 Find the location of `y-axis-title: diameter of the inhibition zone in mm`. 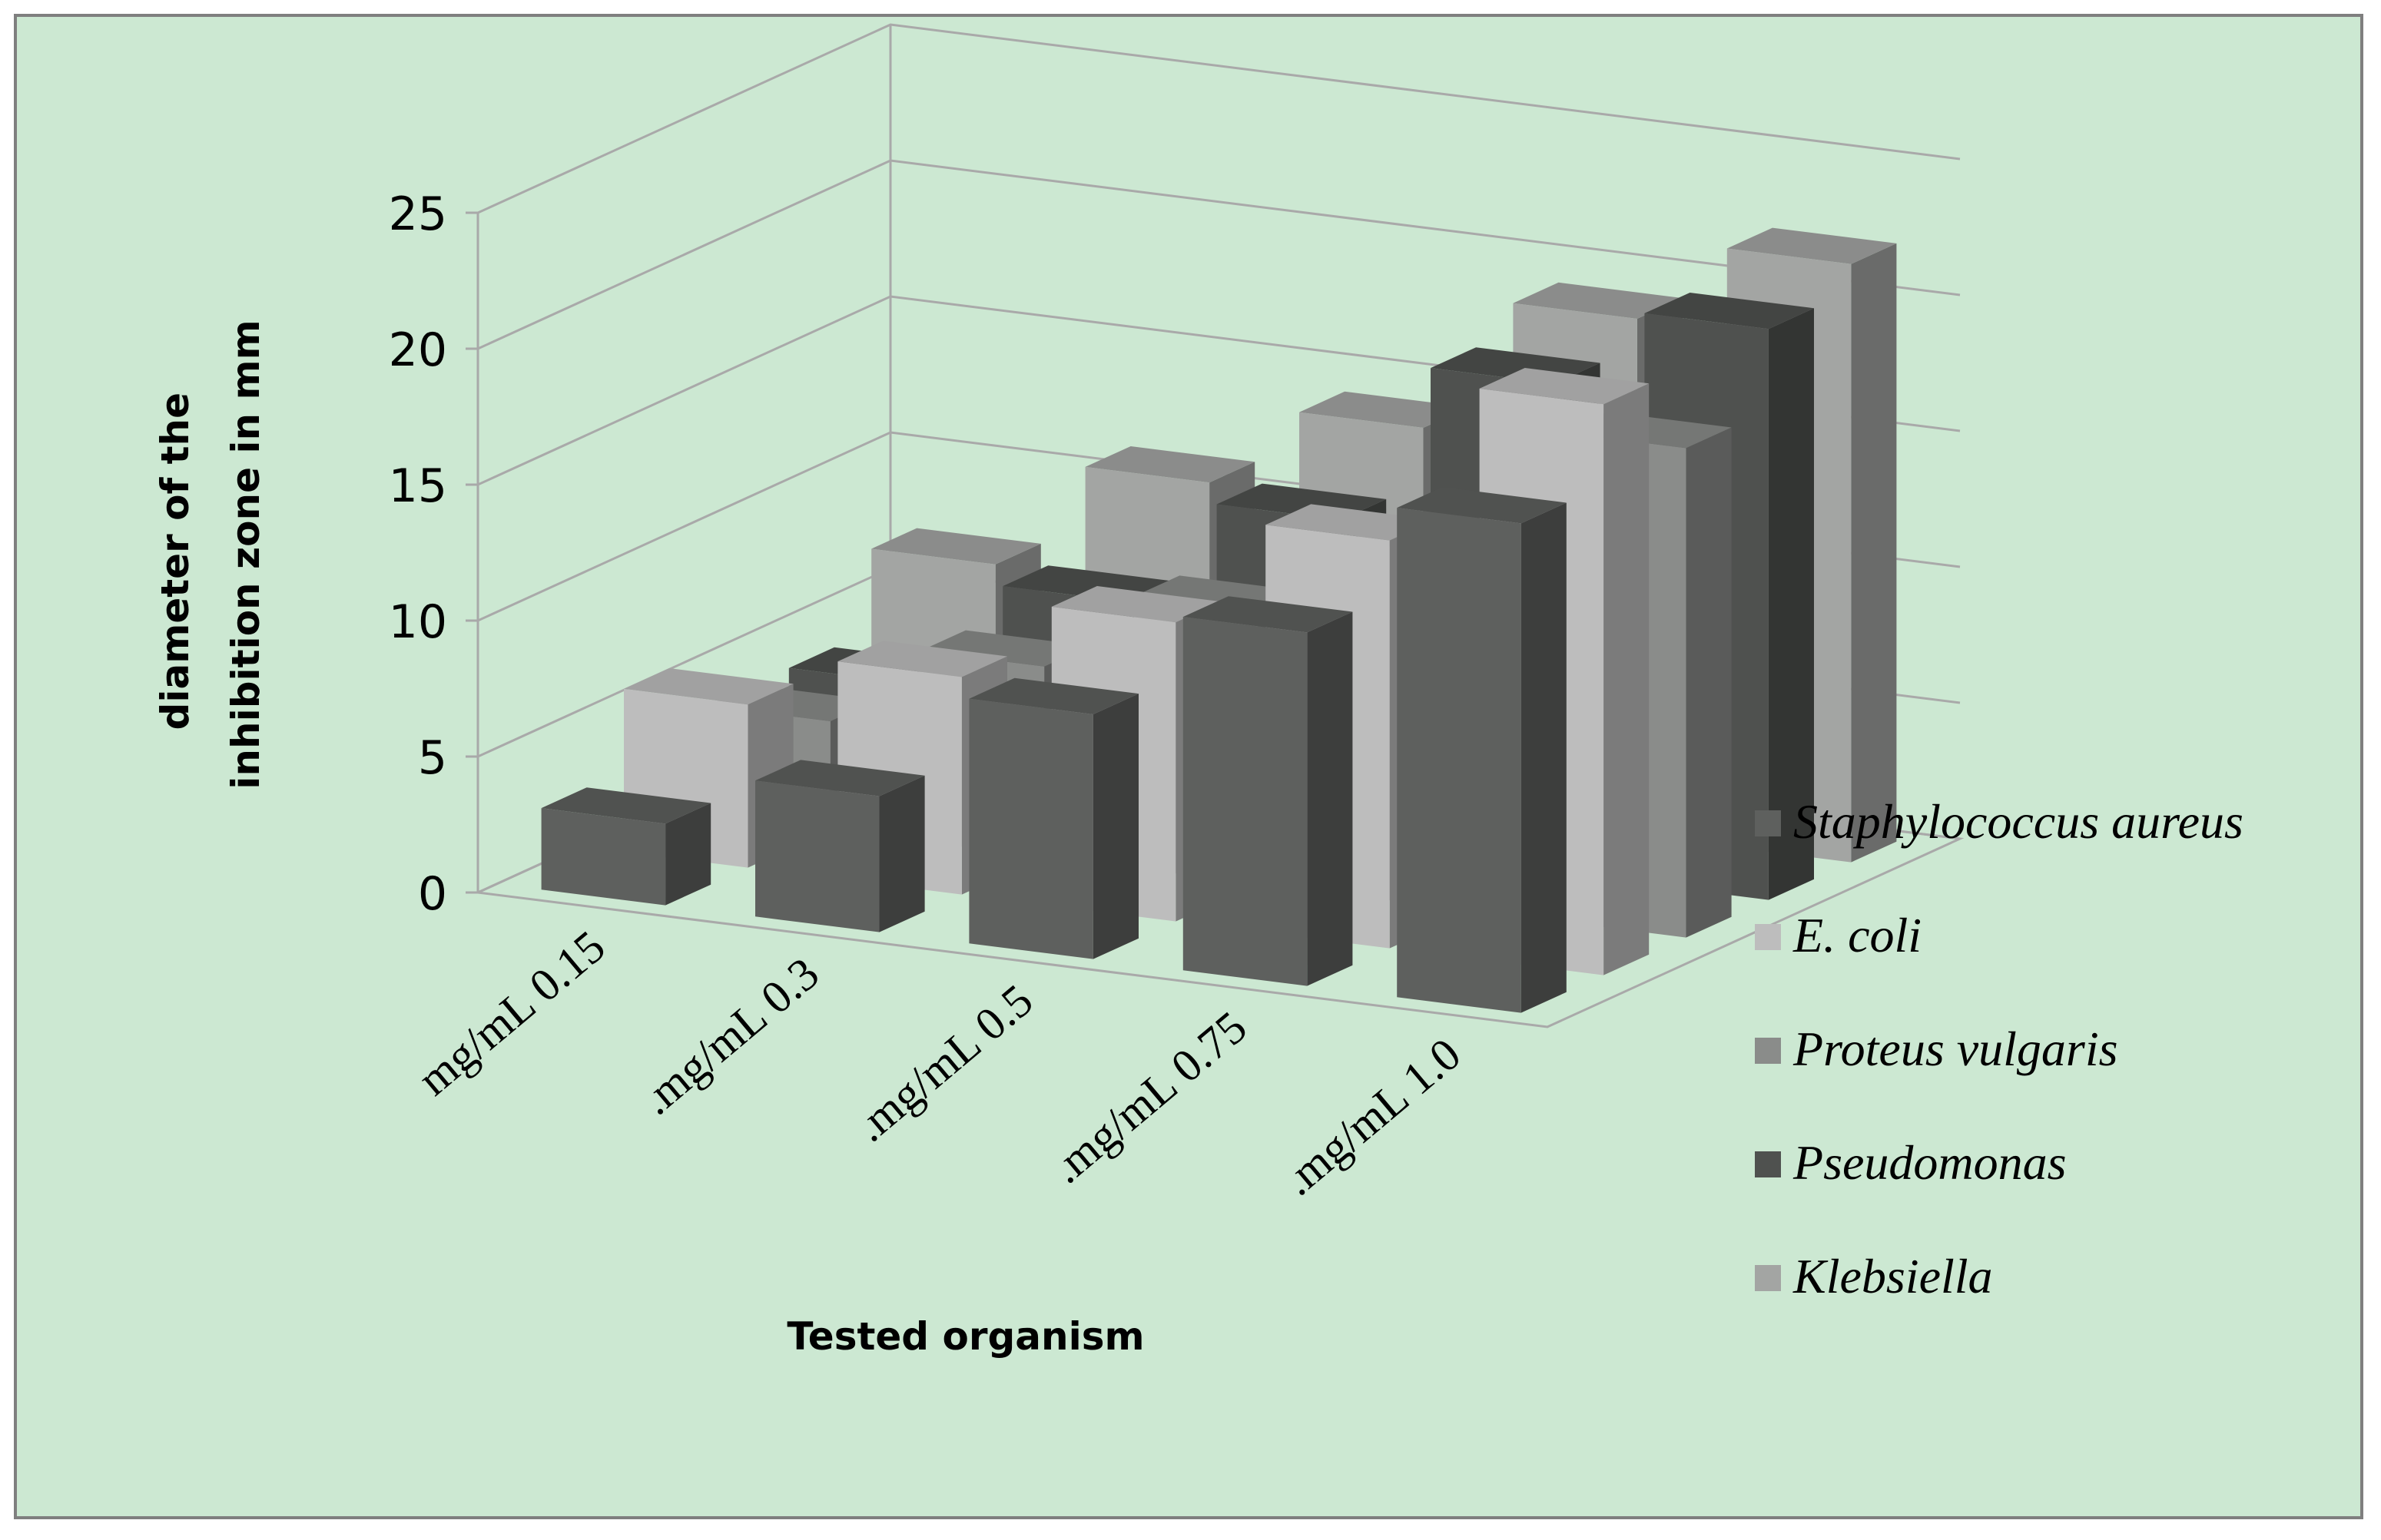

y-axis-title: diameter of the inhibition zone in mm is located at coordinates (210, 555).